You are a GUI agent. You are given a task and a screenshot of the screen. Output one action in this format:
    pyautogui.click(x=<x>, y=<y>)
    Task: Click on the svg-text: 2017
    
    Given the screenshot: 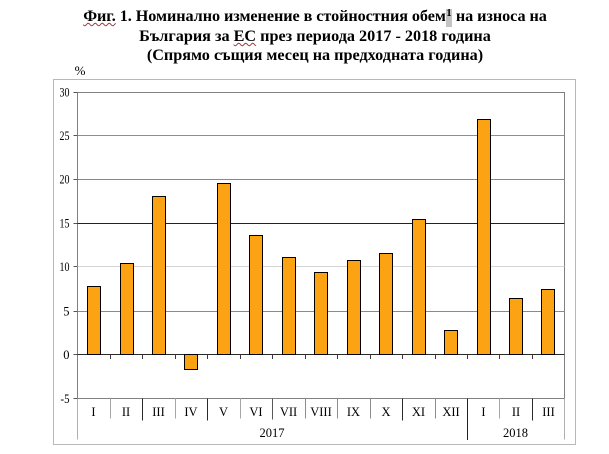 What is the action you would take?
    pyautogui.click(x=272, y=433)
    